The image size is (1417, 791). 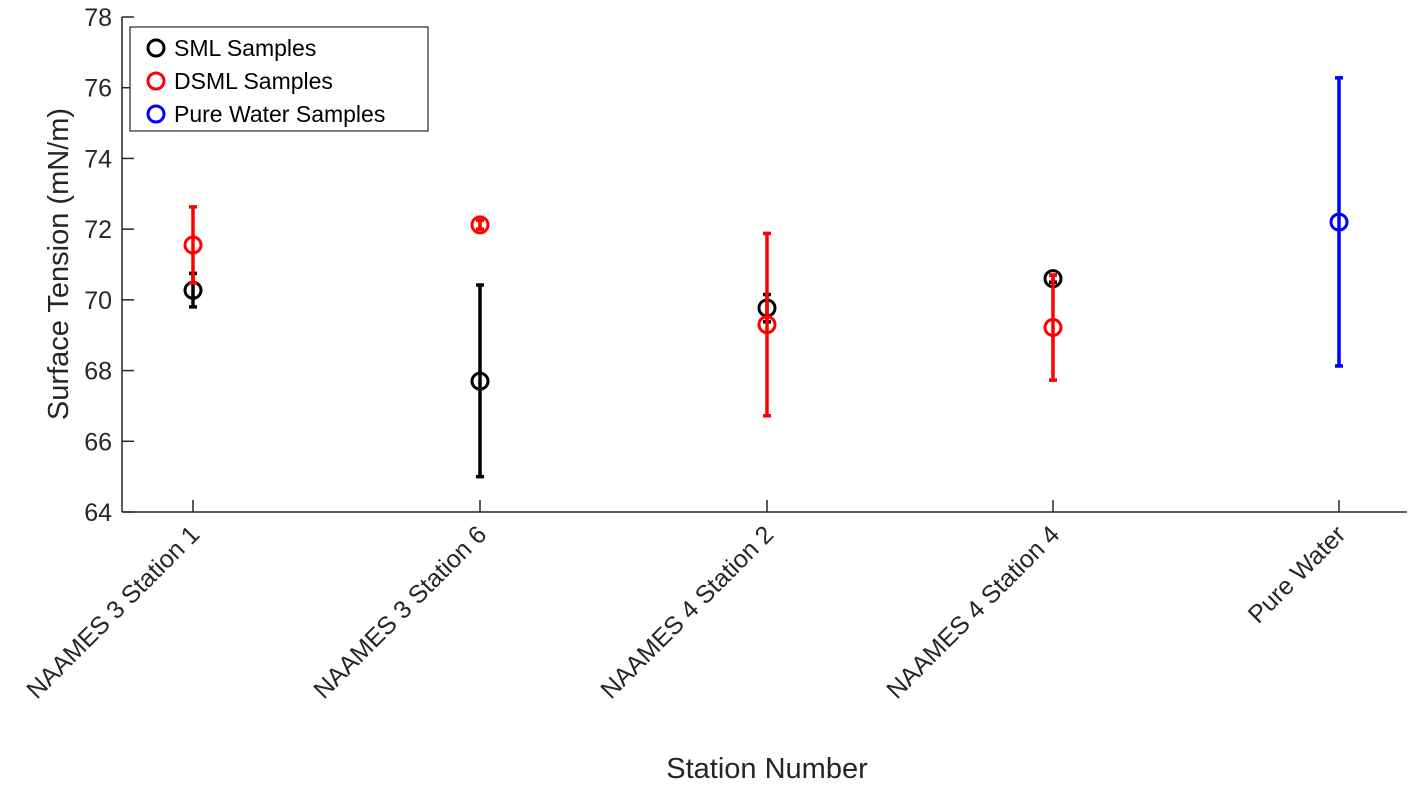 I want to click on y-axis-title: Surface Tension (mN/m), so click(x=59, y=264).